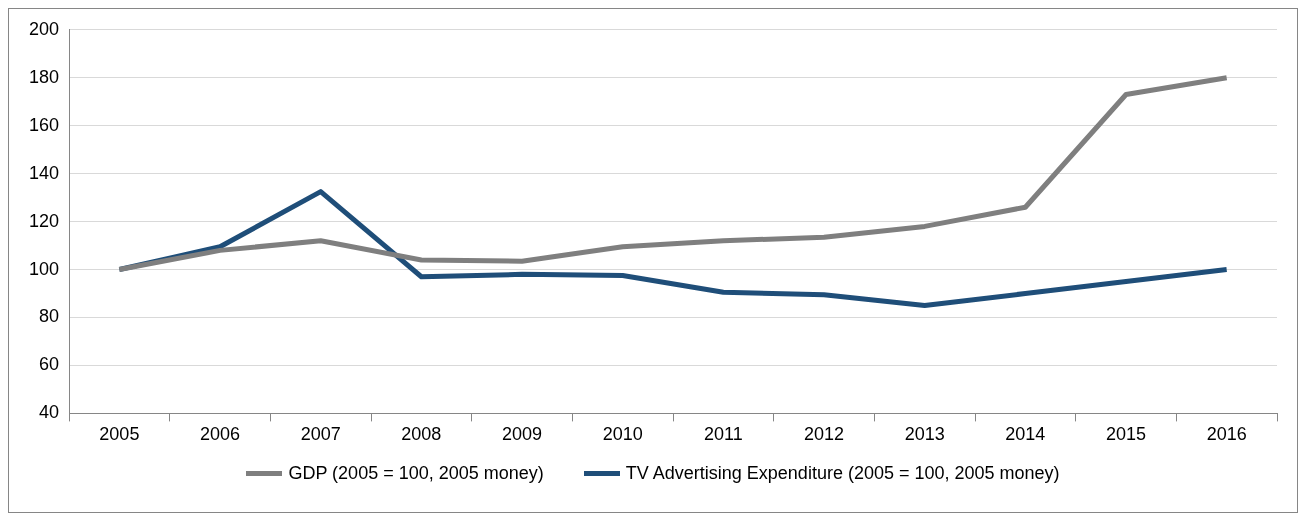 The image size is (1306, 521). I want to click on y-tick-label: 100, so click(44, 268).